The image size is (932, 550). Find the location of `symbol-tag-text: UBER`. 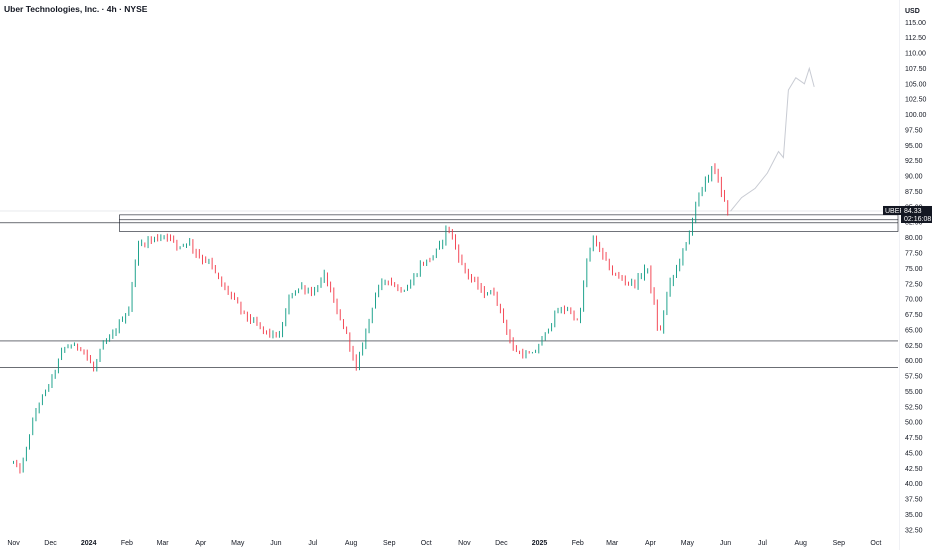

symbol-tag-text: UBER is located at coordinates (894, 211).